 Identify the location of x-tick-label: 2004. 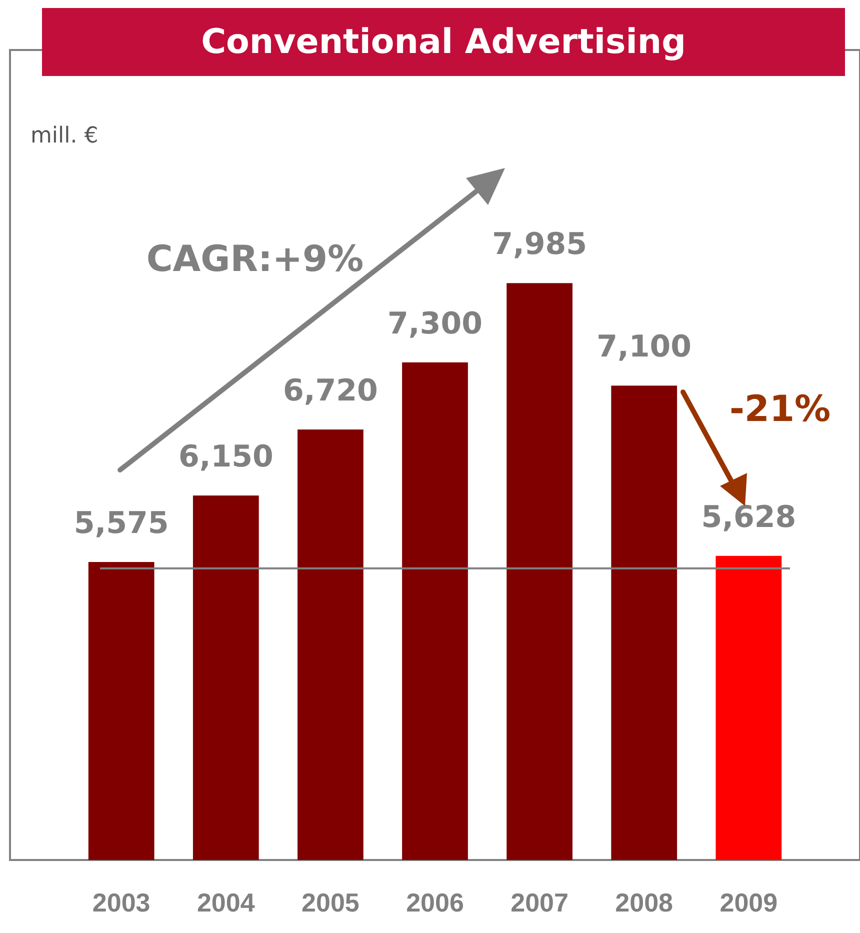
(226, 903).